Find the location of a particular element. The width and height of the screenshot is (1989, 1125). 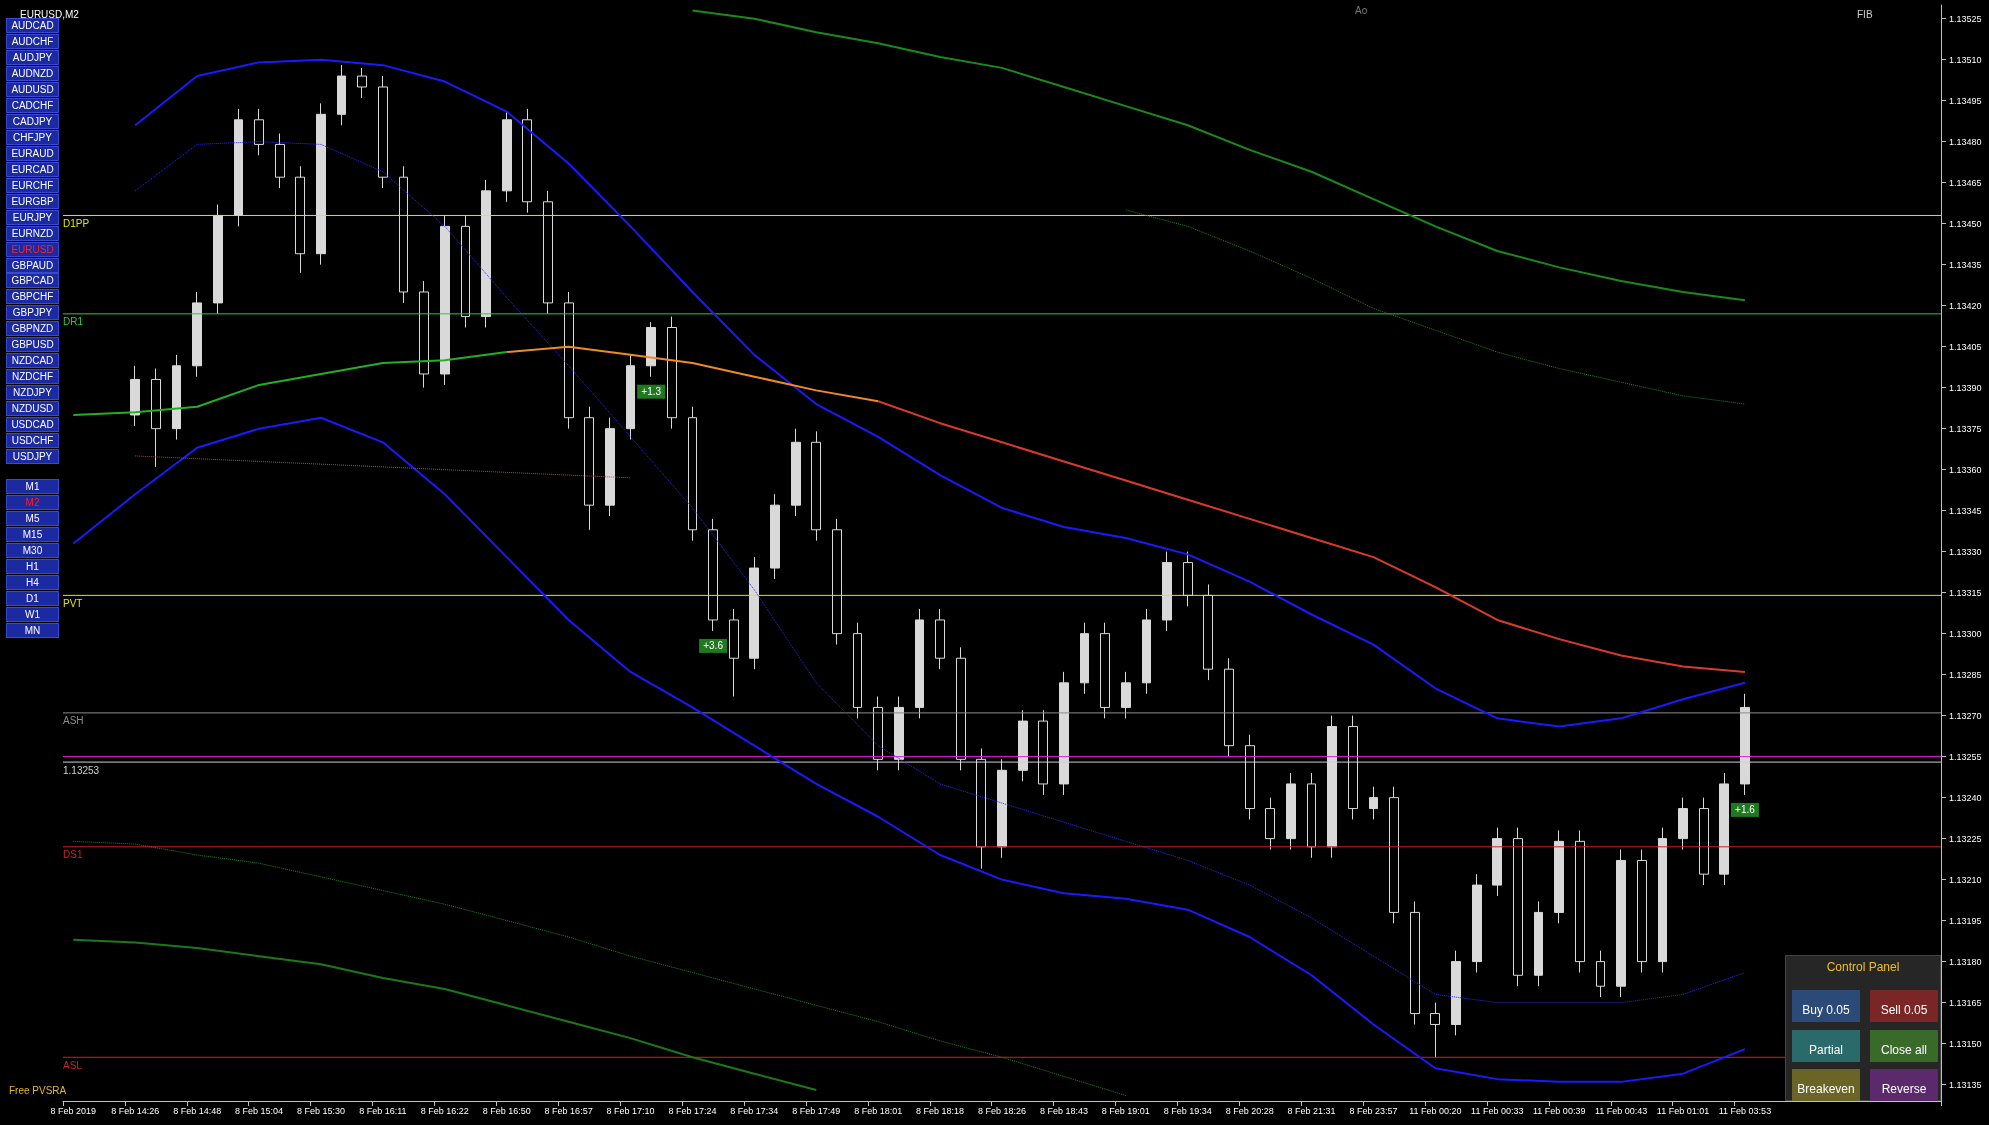

text: GBPCHF is located at coordinates (32, 296).